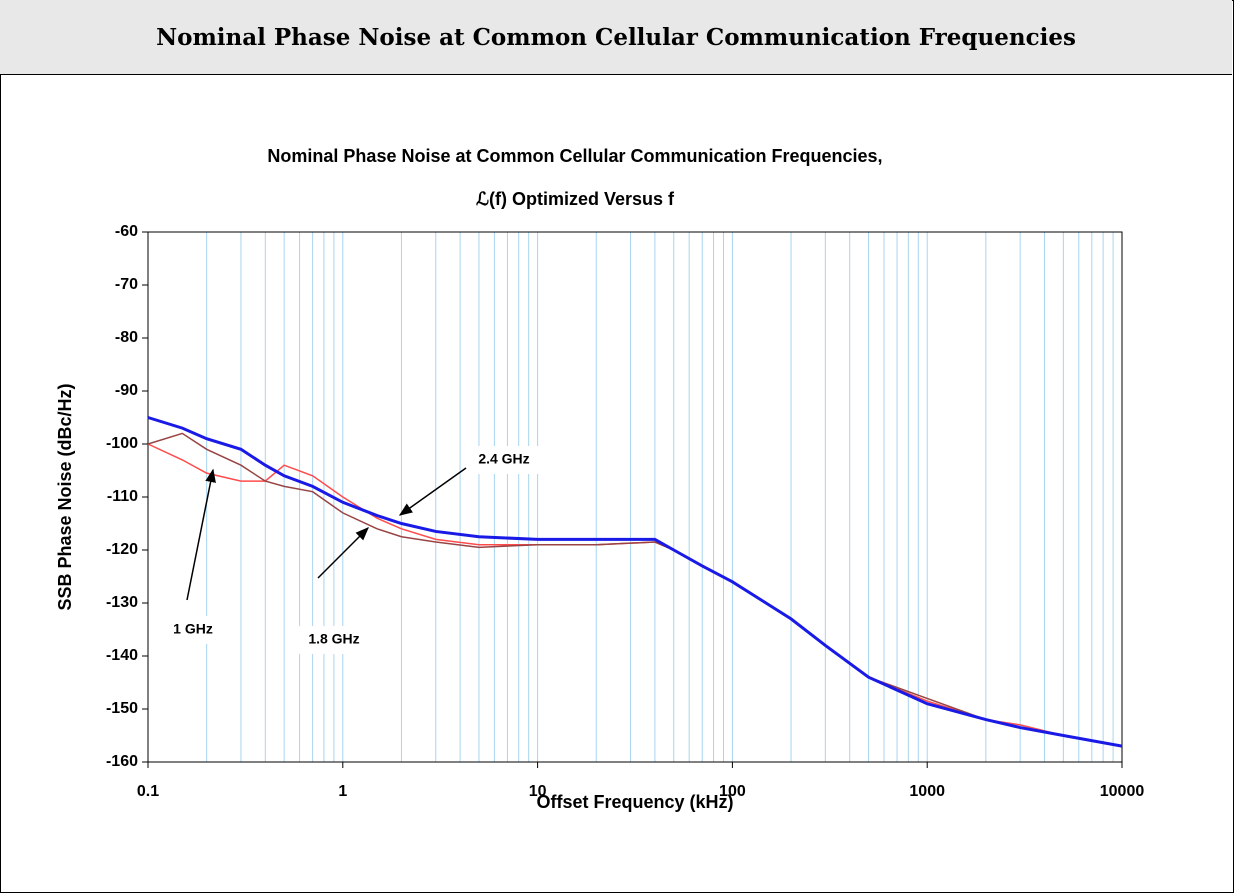 This screenshot has height=893, width=1234. Describe the element at coordinates (126, 231) in the screenshot. I see `y-tick-label: -60` at that location.